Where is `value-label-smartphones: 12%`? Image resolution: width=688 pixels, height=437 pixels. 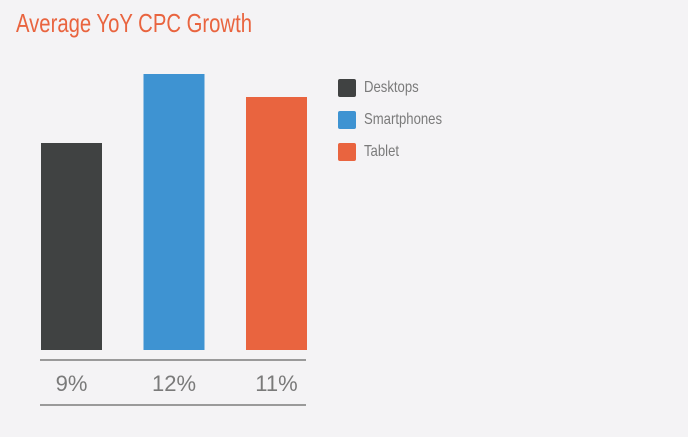
value-label-smartphones: 12% is located at coordinates (174, 383).